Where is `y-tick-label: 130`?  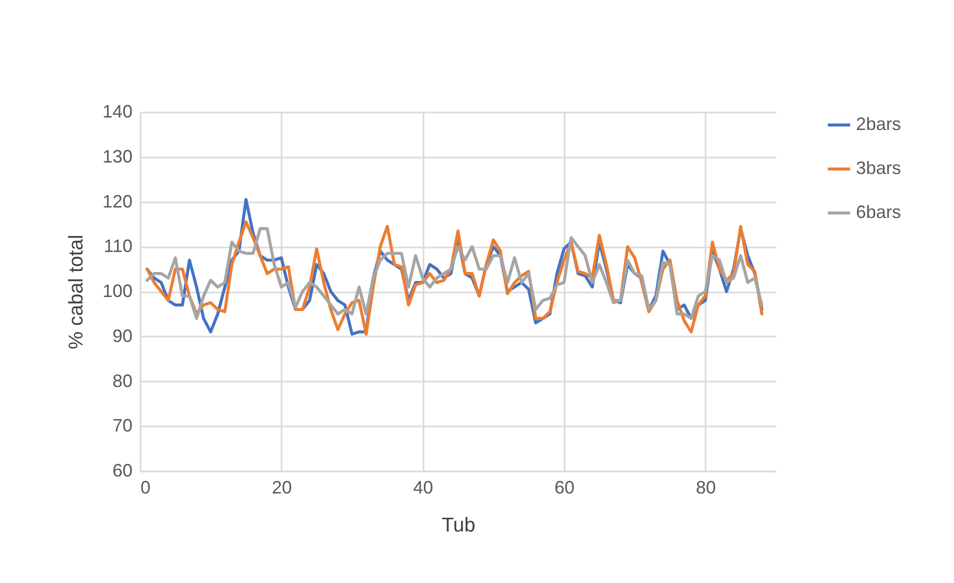 y-tick-label: 130 is located at coordinates (117, 156).